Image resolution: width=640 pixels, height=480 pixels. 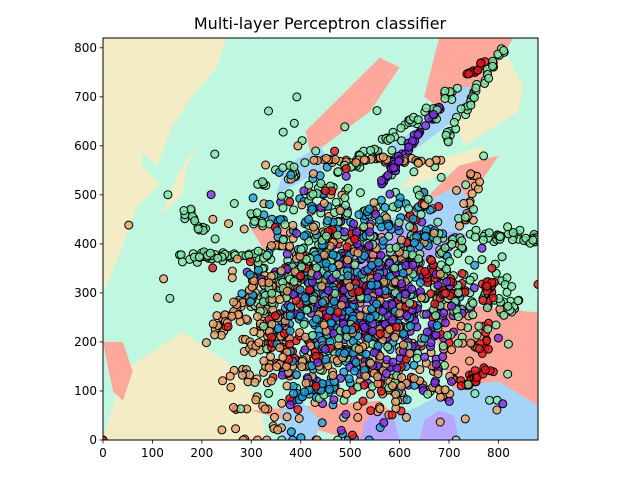 What do you see at coordinates (85, 391) in the screenshot?
I see `y-tick-label: 100` at bounding box center [85, 391].